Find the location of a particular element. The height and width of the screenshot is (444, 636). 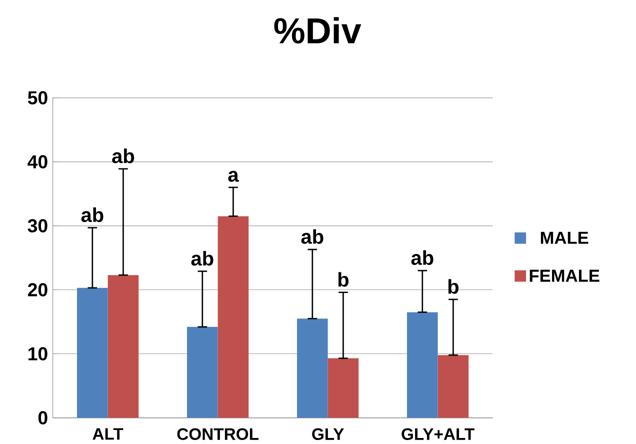

legend-label: MALE is located at coordinates (564, 238).